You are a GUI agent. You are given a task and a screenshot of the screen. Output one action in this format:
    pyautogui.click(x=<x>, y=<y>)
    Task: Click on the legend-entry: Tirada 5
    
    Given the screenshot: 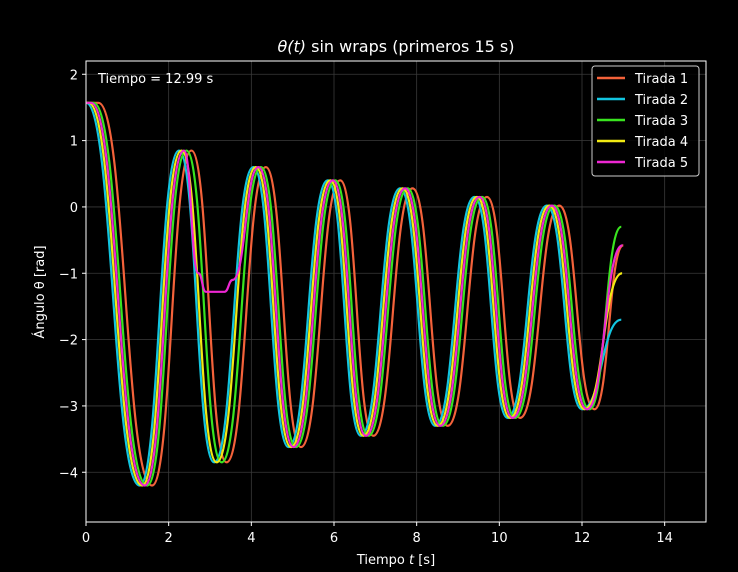 What is the action you would take?
    pyautogui.click(x=661, y=163)
    